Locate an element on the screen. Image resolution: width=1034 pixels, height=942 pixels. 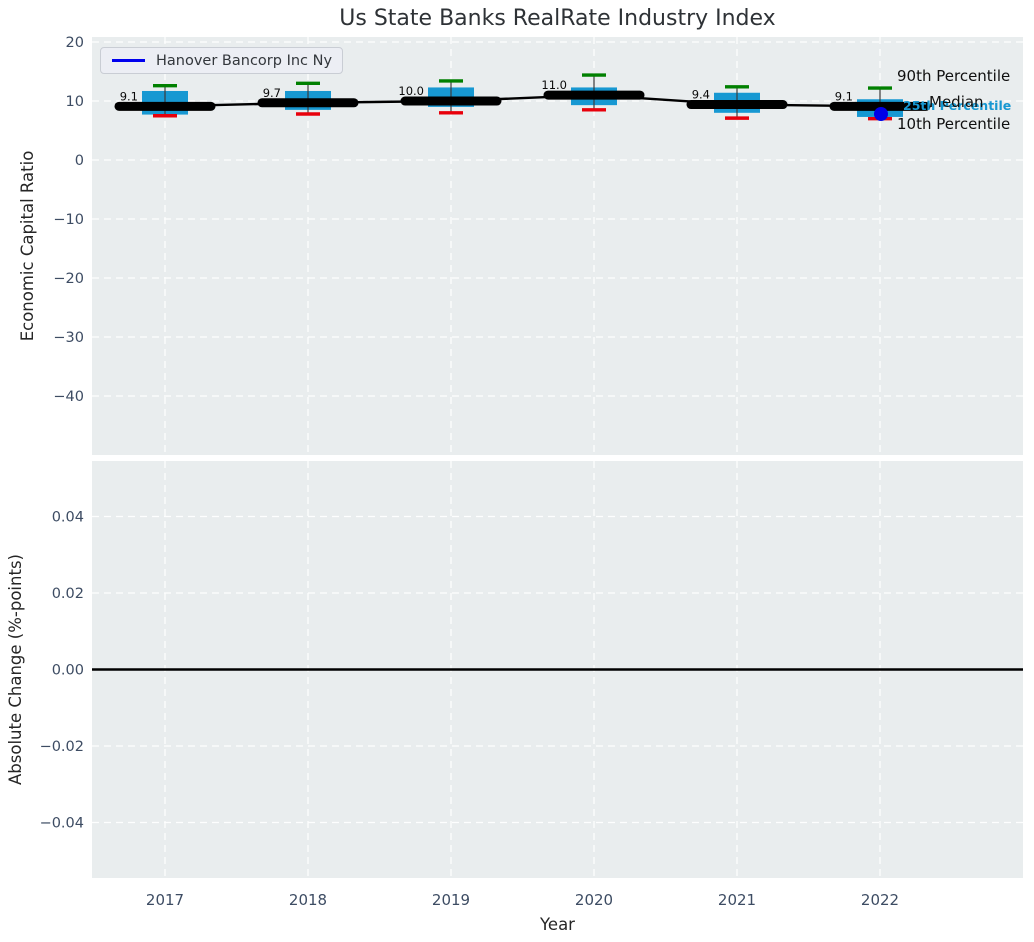
median-value-label-2017: 9.1 is located at coordinates (129, 96).